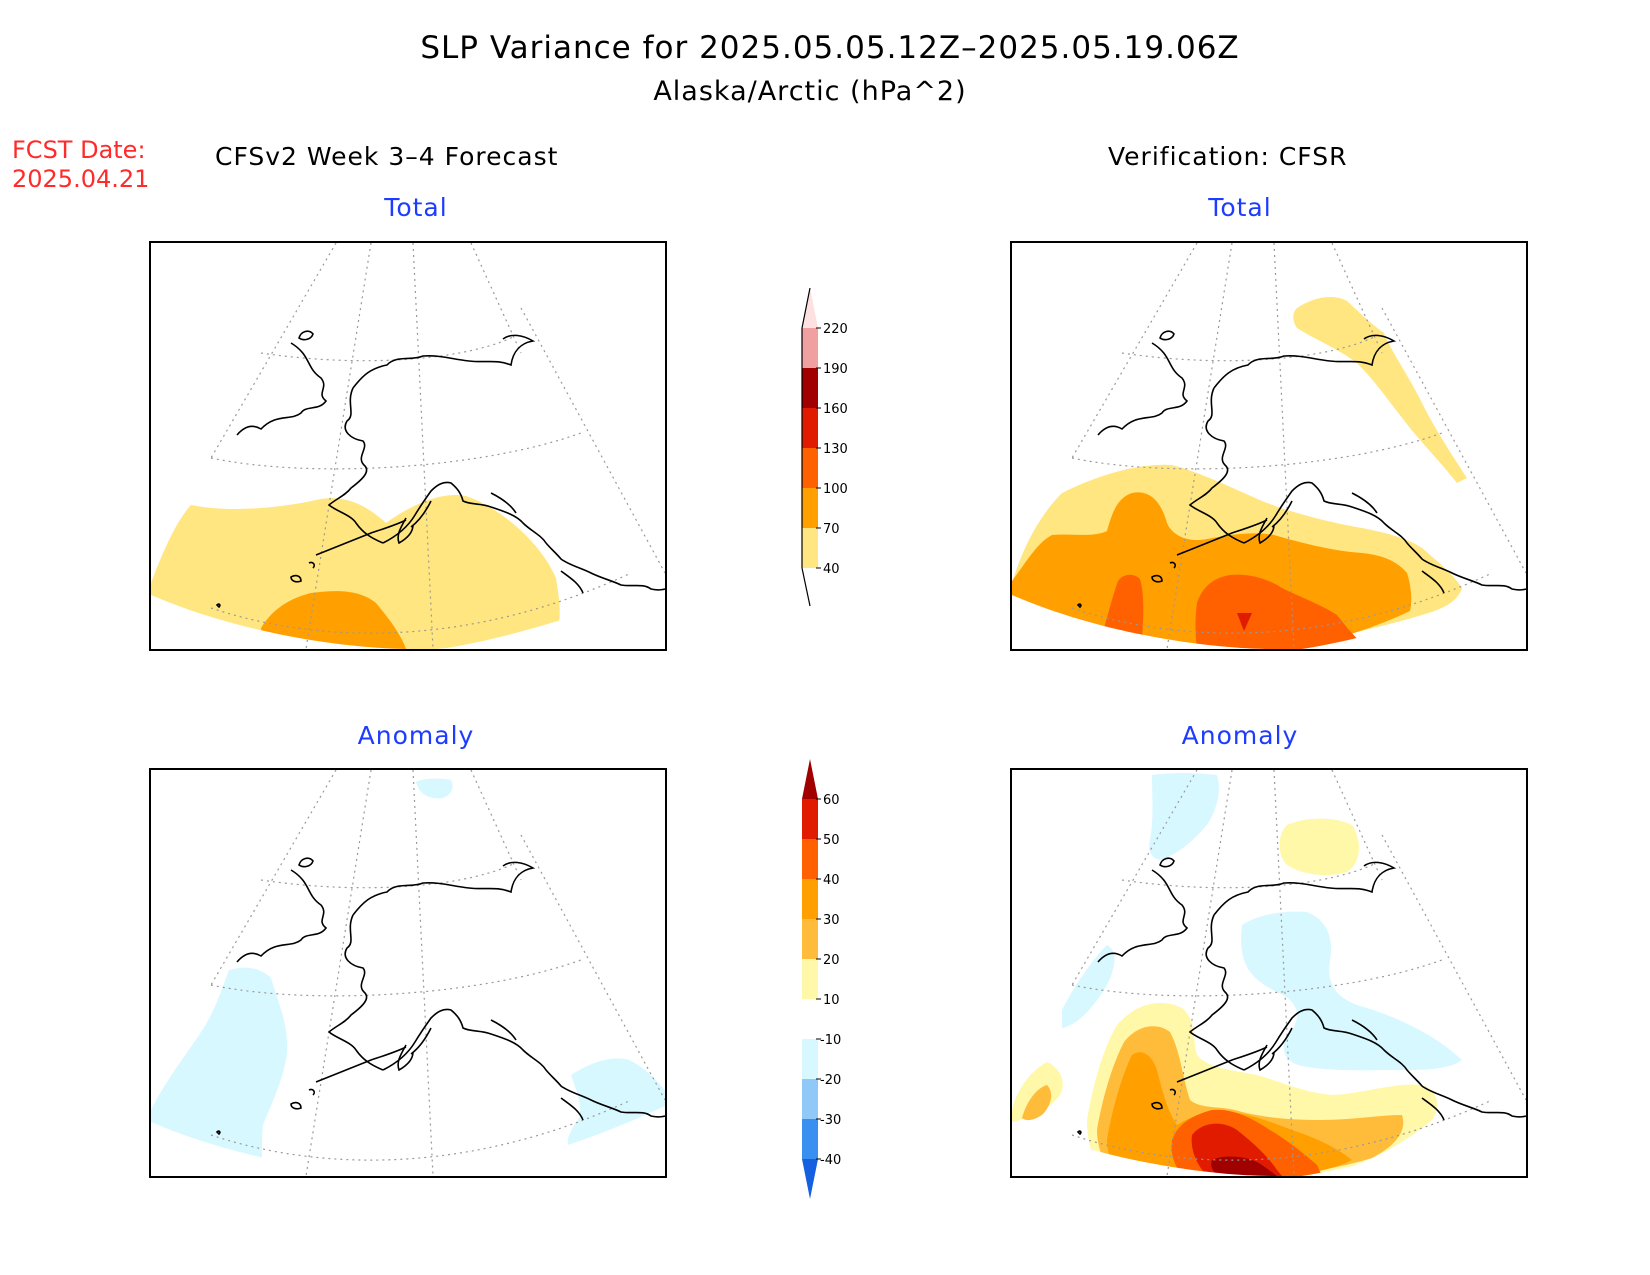 This screenshot has height=1275, width=1650. What do you see at coordinates (831, 840) in the screenshot?
I see `anomaly-colorbar-label: 50` at bounding box center [831, 840].